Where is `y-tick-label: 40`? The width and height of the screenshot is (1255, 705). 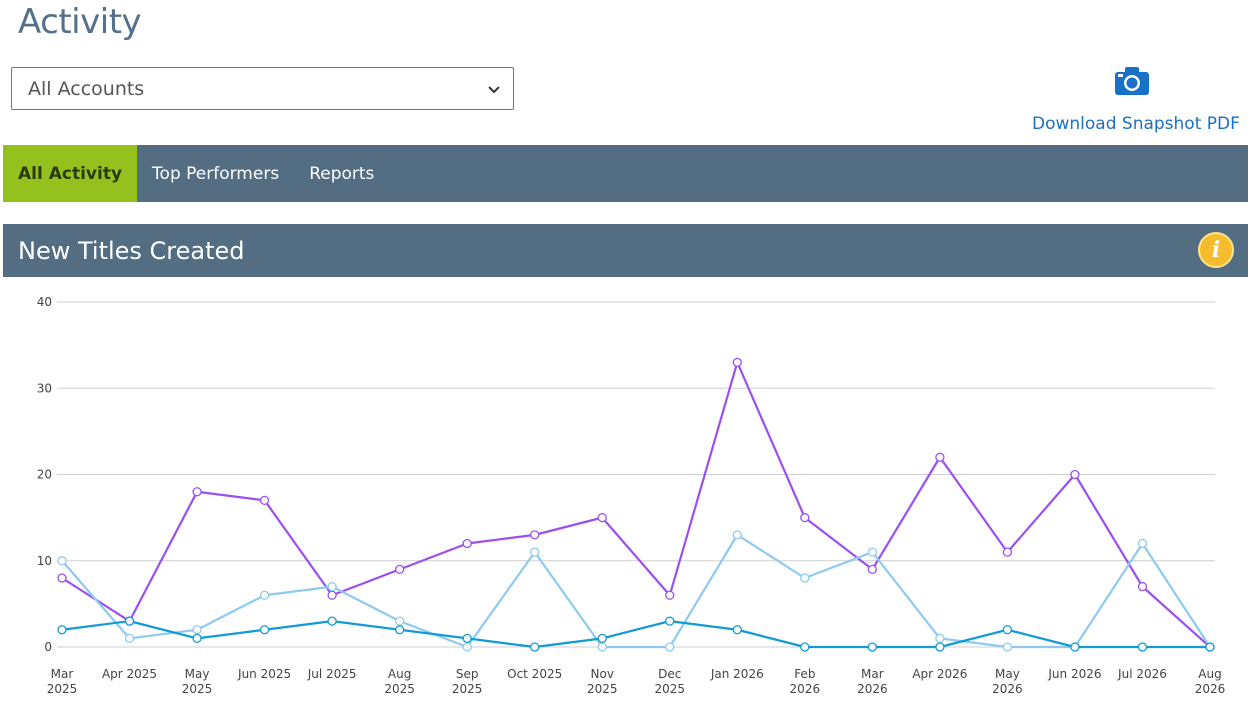
y-tick-label: 40 is located at coordinates (44, 302).